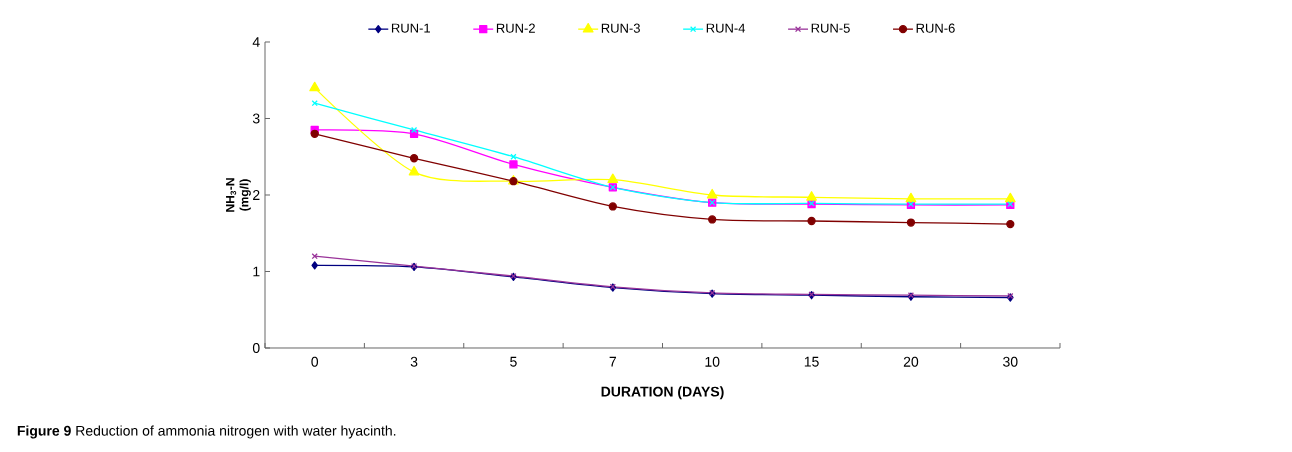 The image size is (1292, 452). Describe the element at coordinates (911, 361) in the screenshot. I see `x-tick-label: 20` at that location.